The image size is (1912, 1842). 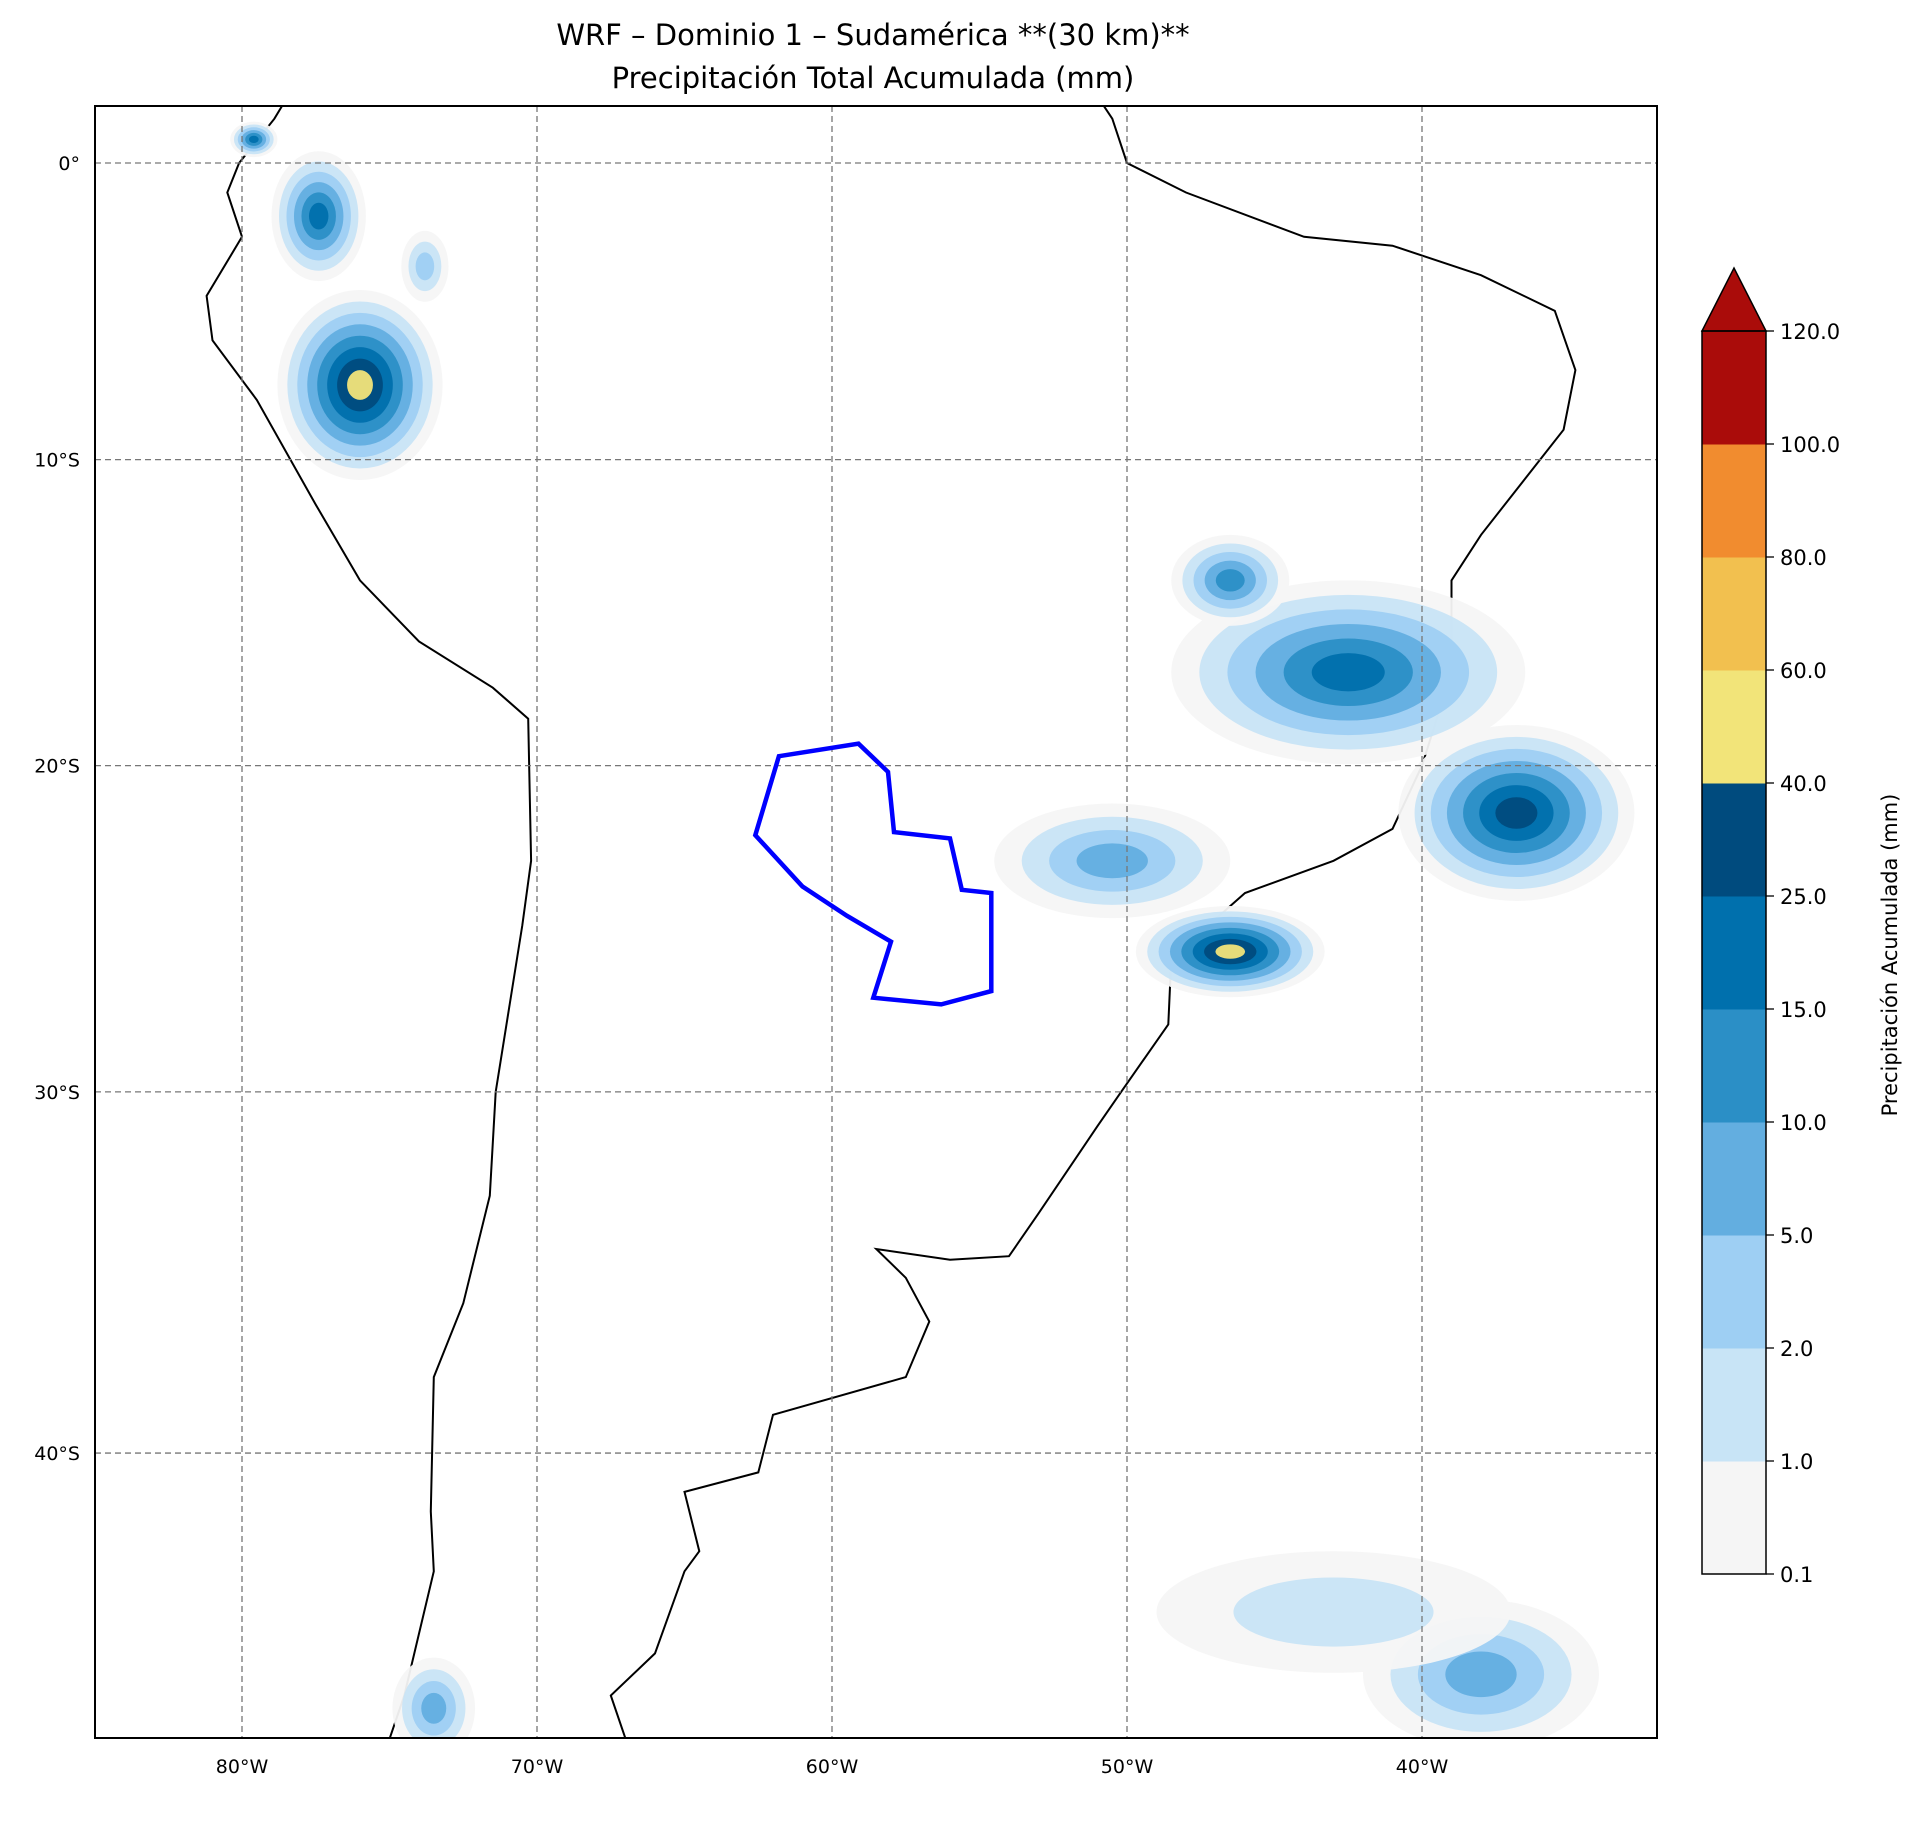 What do you see at coordinates (1796, 1462) in the screenshot?
I see `colorbar-tick-label: 1.0` at bounding box center [1796, 1462].